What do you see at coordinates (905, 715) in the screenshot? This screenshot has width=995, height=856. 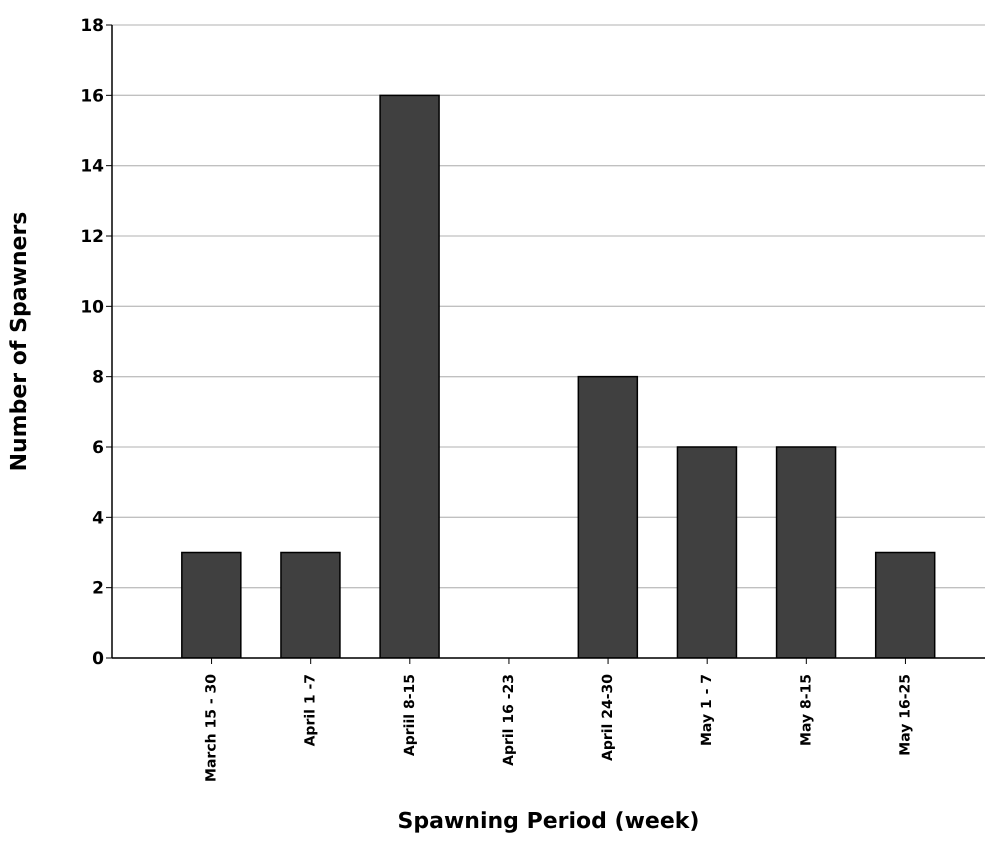 I see `x-tick-label: May 16-25` at bounding box center [905, 715].